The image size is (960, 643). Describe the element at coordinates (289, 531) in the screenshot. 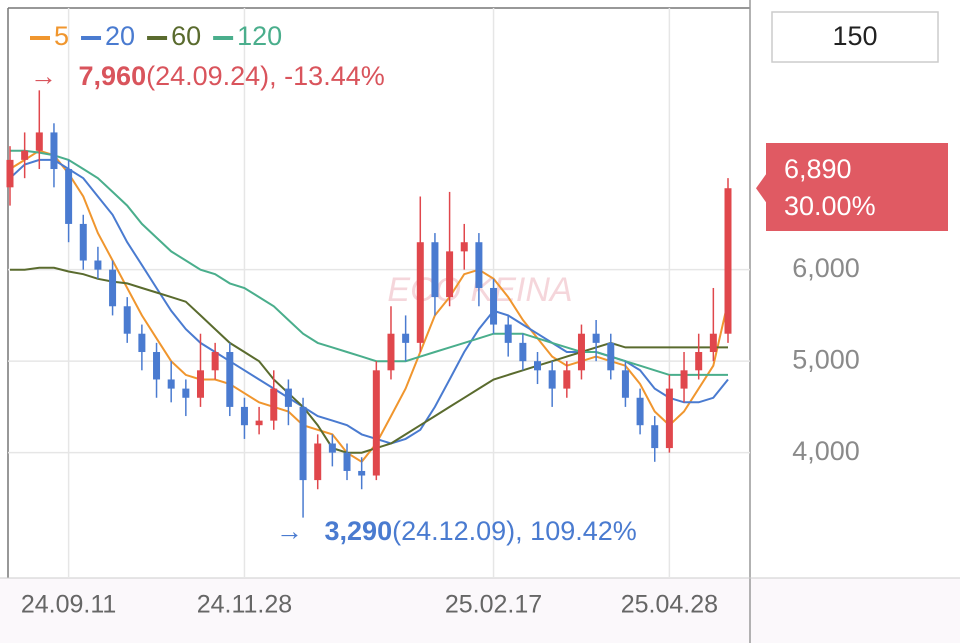

I see `min-arrow: →` at that location.